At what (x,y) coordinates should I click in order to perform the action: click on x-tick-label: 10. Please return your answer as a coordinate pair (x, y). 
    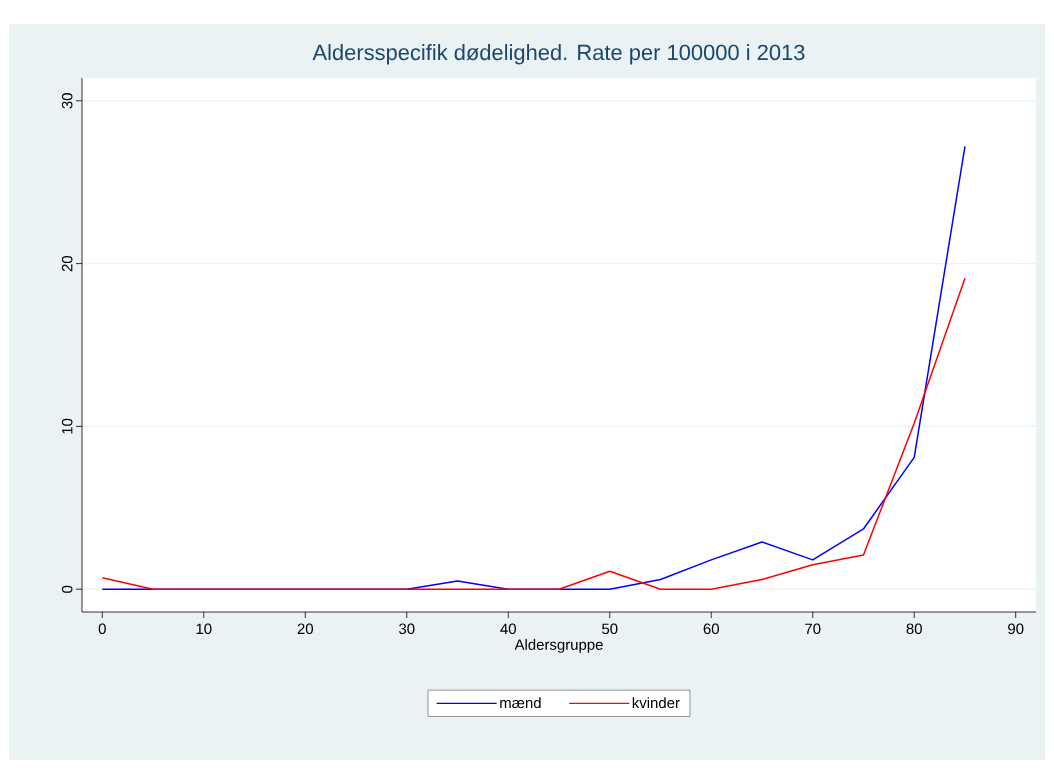
    Looking at the image, I should click on (204, 629).